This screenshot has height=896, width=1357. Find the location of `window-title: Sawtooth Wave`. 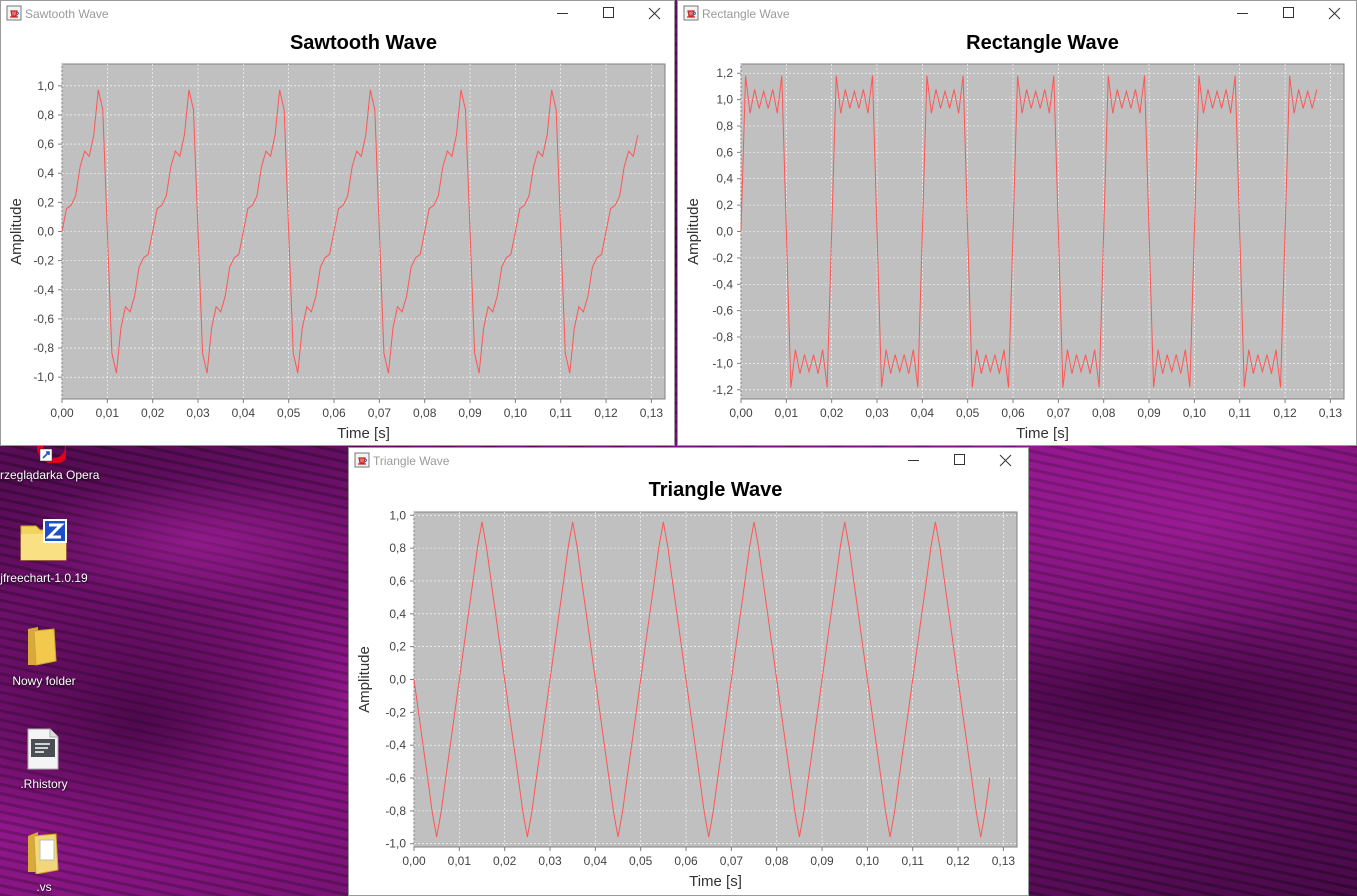

window-title: Sawtooth Wave is located at coordinates (67, 14).